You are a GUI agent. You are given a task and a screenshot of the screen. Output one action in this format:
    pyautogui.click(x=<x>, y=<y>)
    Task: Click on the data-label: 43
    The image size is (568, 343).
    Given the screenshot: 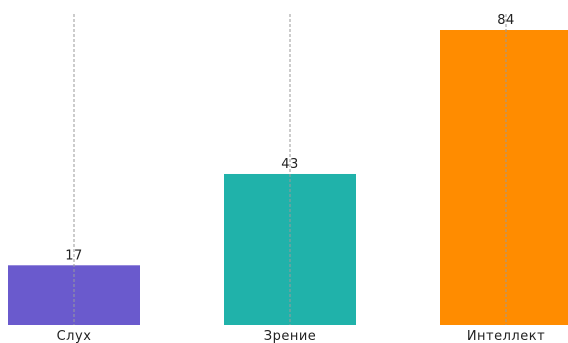 What is the action you would take?
    pyautogui.click(x=290, y=164)
    